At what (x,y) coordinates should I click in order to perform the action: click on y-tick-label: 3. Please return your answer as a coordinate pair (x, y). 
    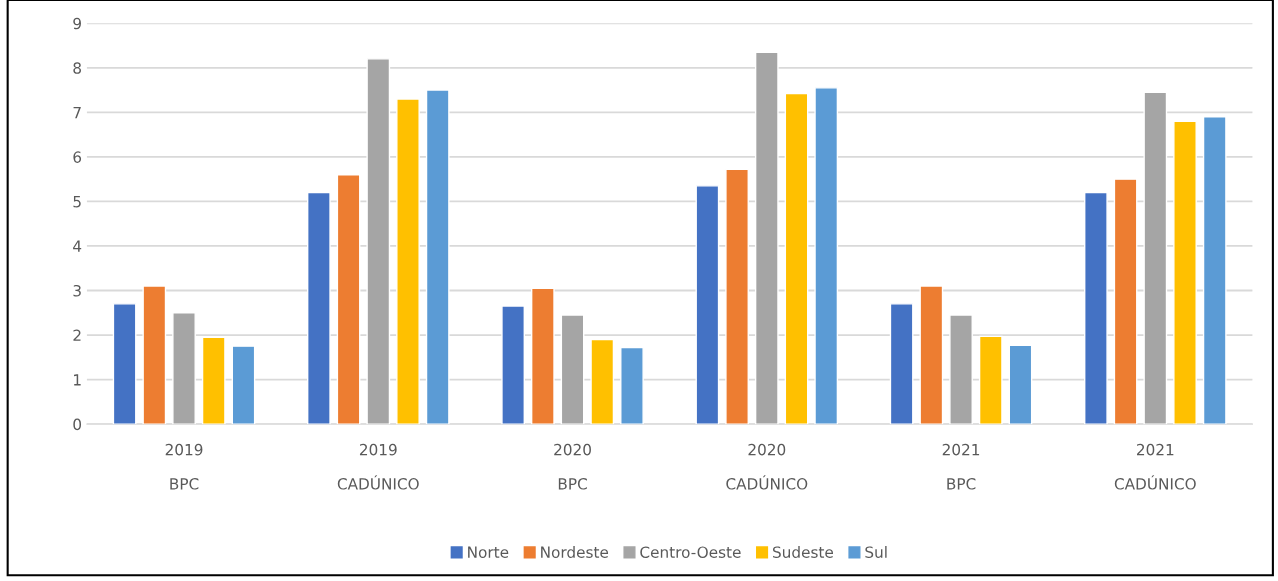
    Looking at the image, I should click on (77, 290).